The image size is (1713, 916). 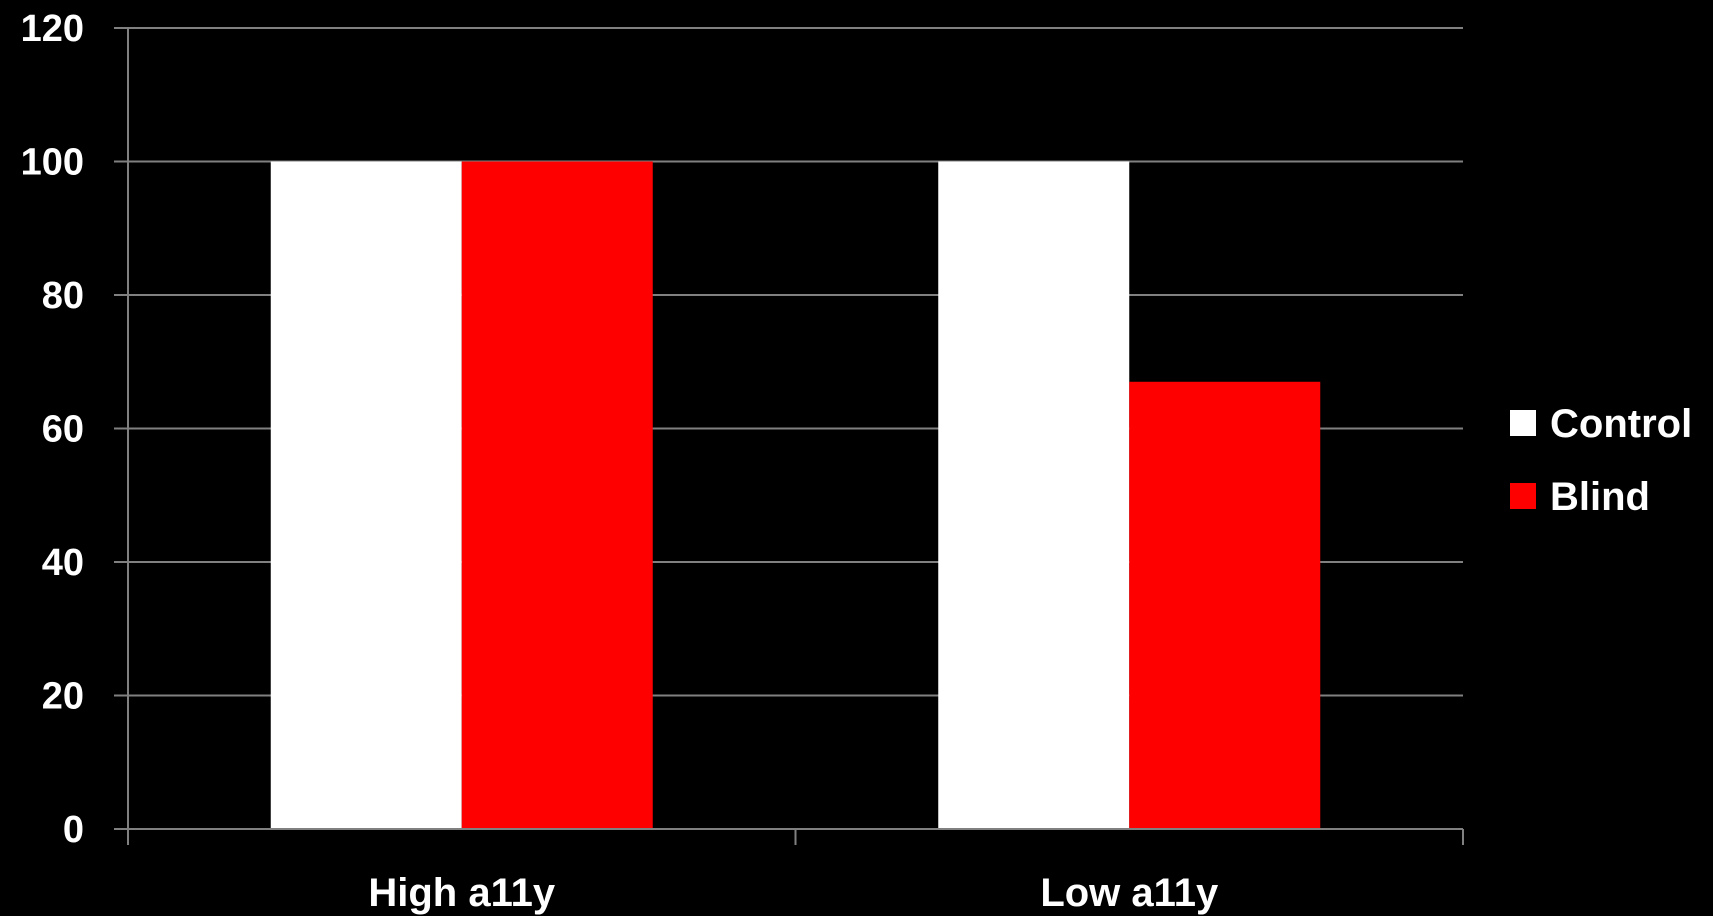 What do you see at coordinates (63, 563) in the screenshot?
I see `y-tick-label: 40` at bounding box center [63, 563].